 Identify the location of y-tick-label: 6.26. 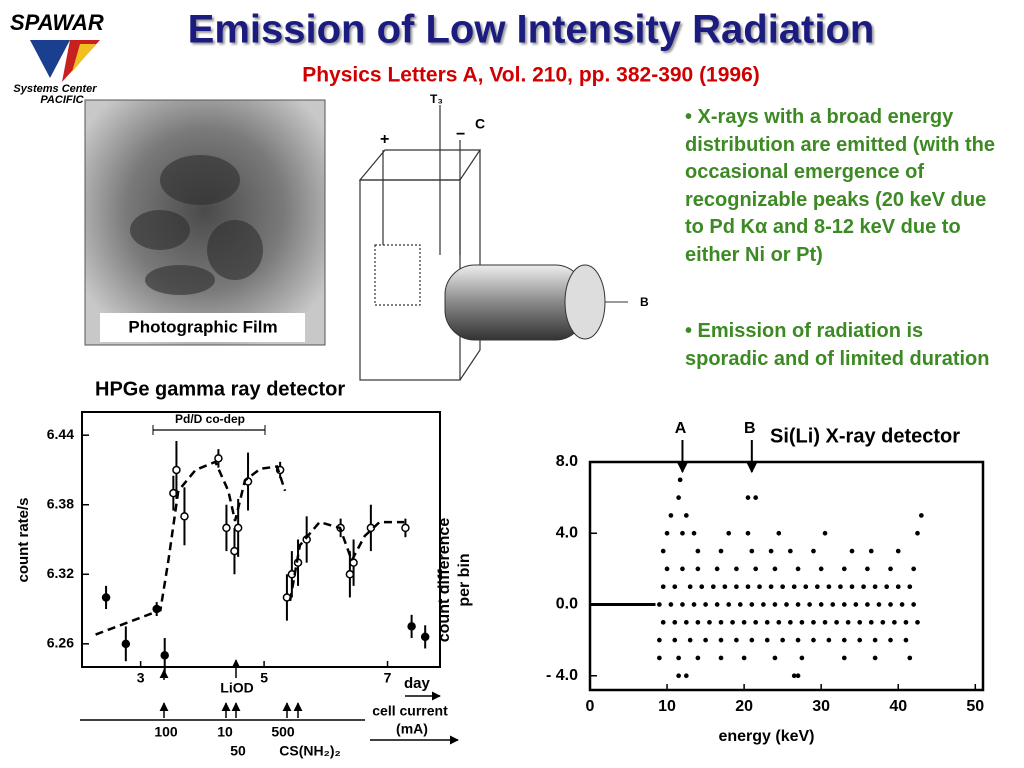
(60, 643).